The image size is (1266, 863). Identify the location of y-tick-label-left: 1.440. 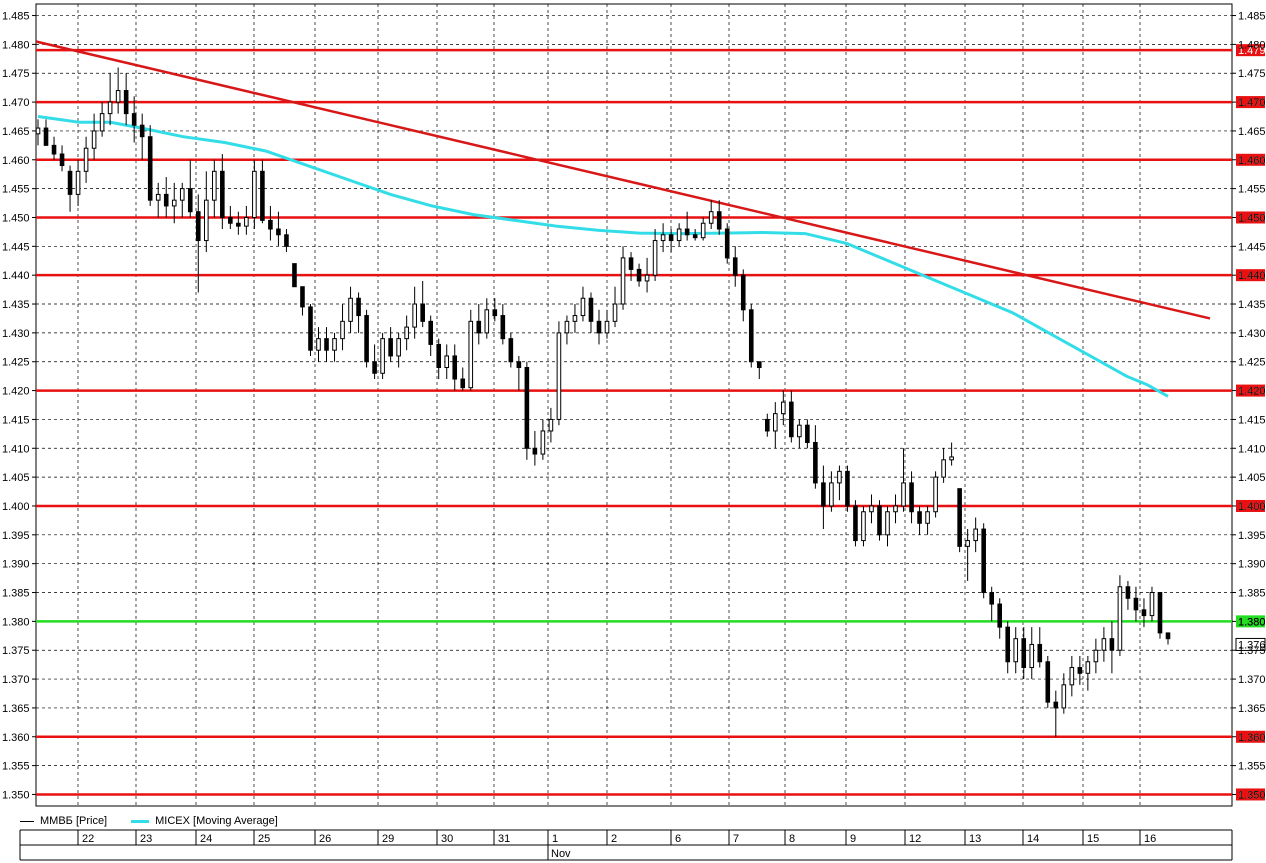
(16, 276).